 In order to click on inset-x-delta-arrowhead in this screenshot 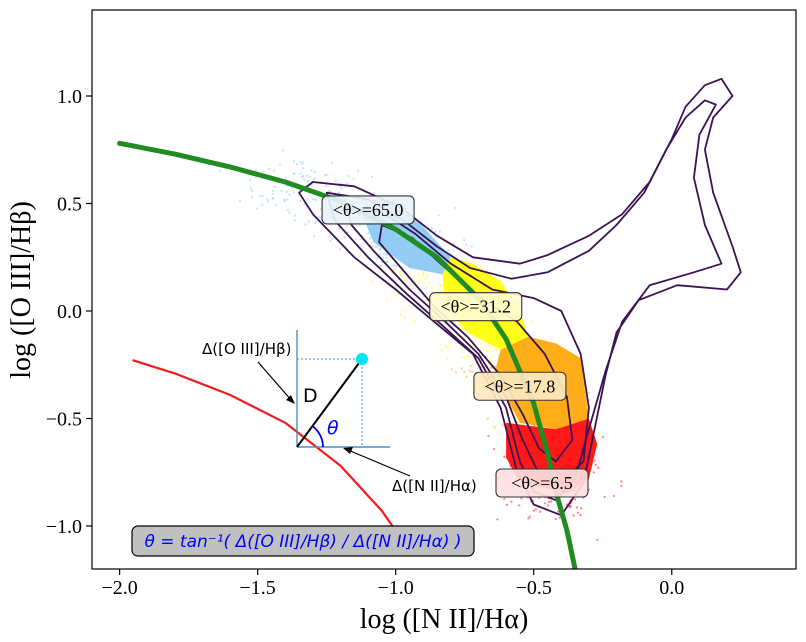, I will do `click(348, 450)`.